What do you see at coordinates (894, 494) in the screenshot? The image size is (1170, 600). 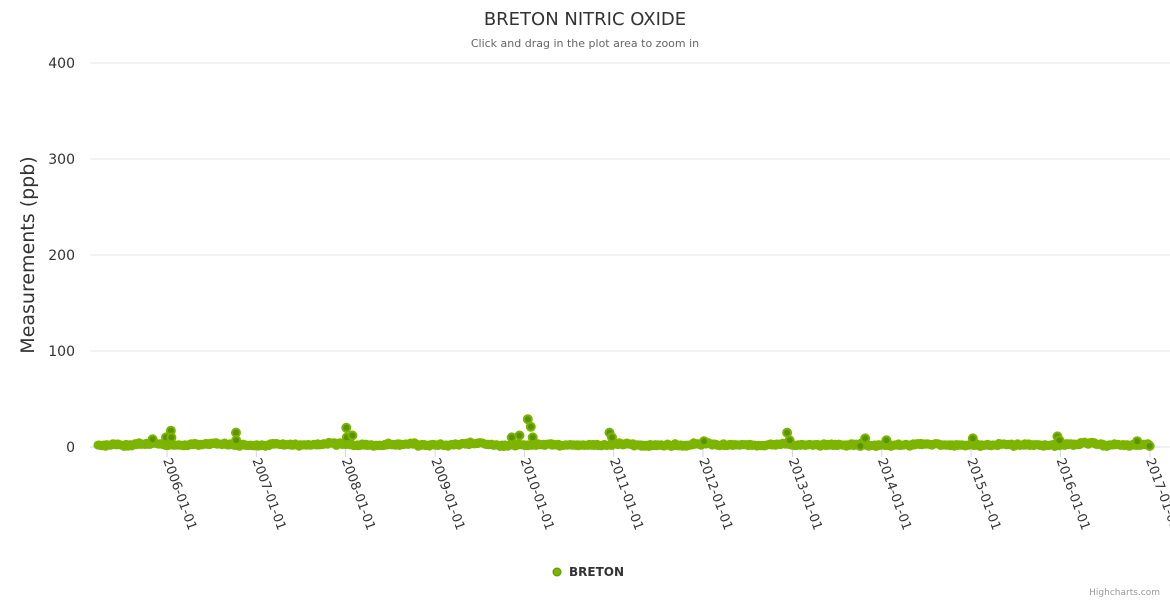 I see `x-tick-label: 2014-01-01` at bounding box center [894, 494].